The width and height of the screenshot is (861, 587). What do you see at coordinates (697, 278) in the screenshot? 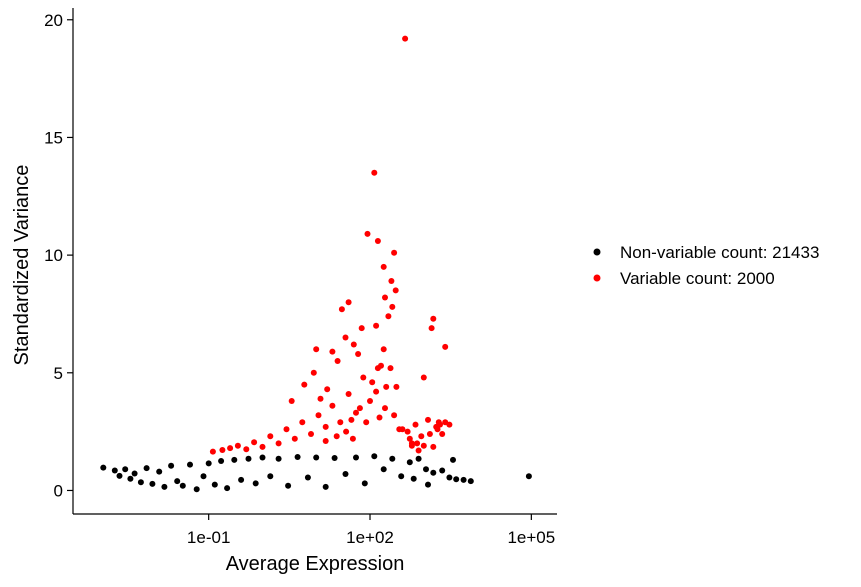
I see `legend-label: Variable count: 2000` at bounding box center [697, 278].